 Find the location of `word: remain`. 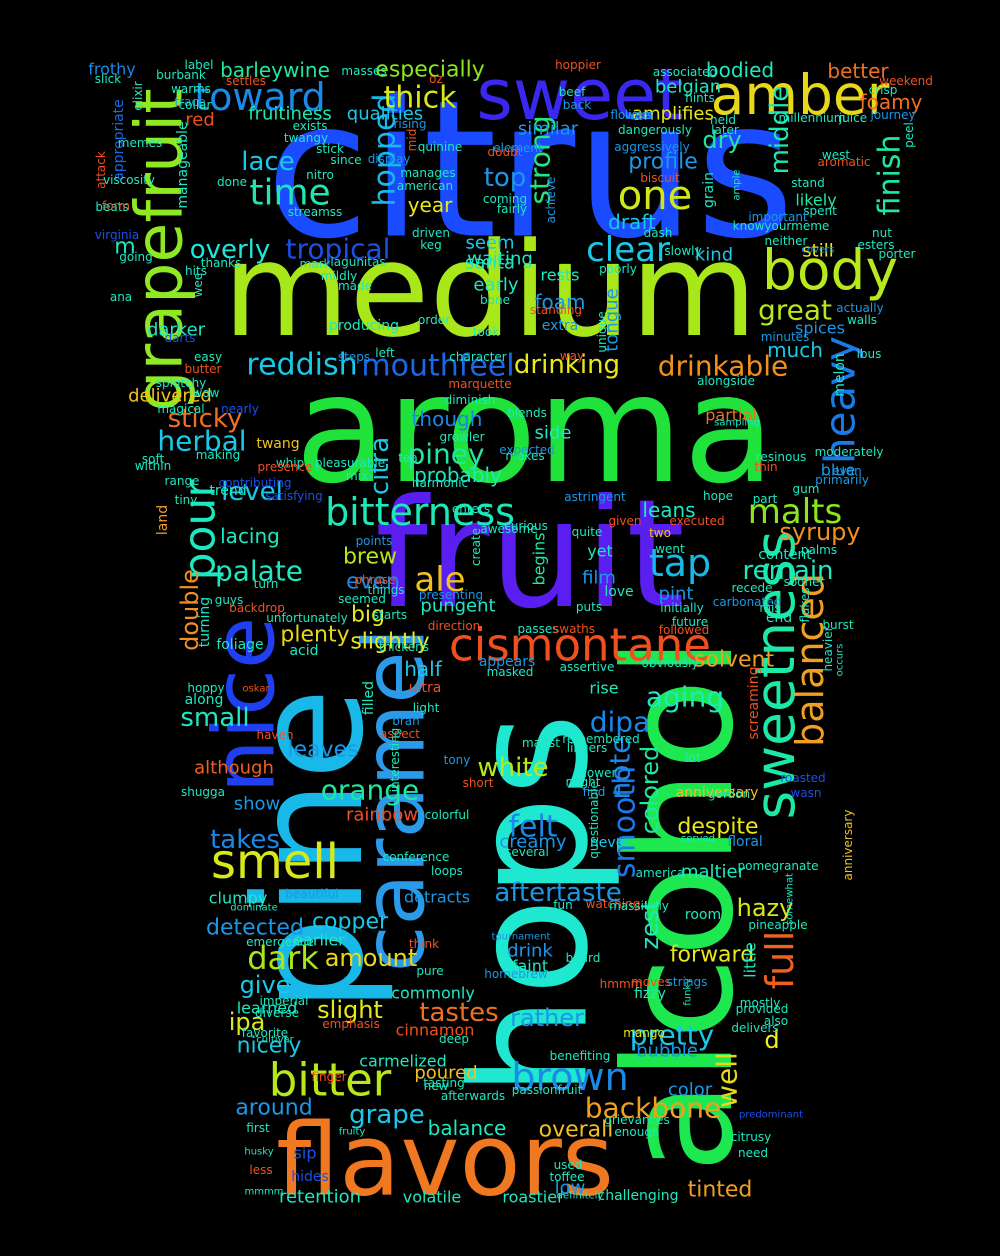

word: remain is located at coordinates (787, 571).